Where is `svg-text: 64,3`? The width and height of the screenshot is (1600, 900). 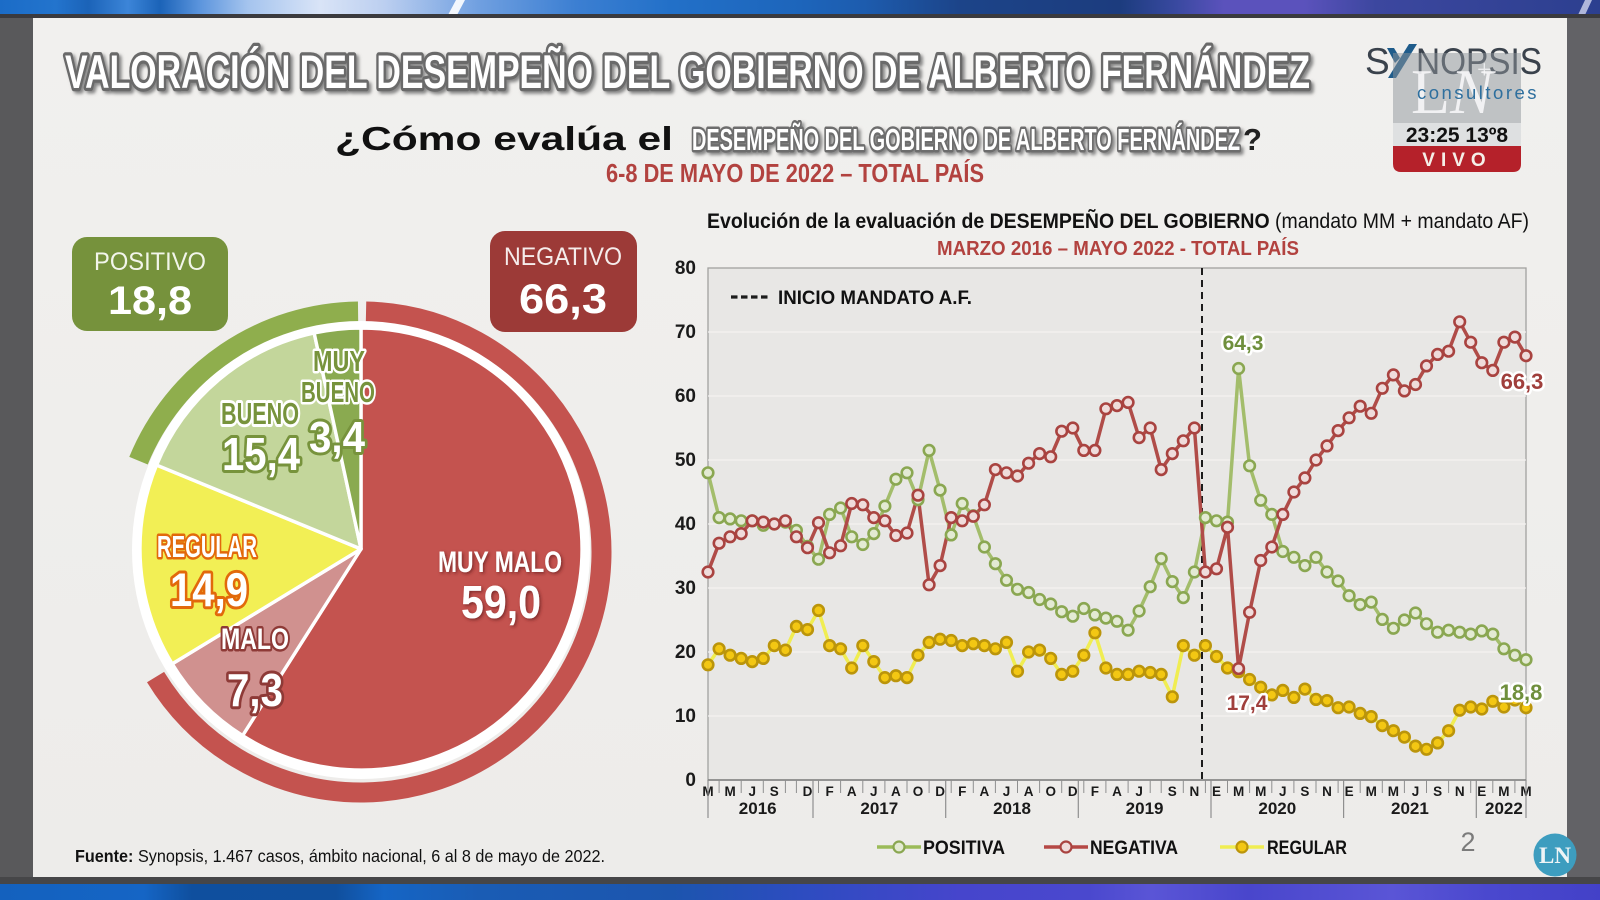 svg-text: 64,3 is located at coordinates (1243, 343).